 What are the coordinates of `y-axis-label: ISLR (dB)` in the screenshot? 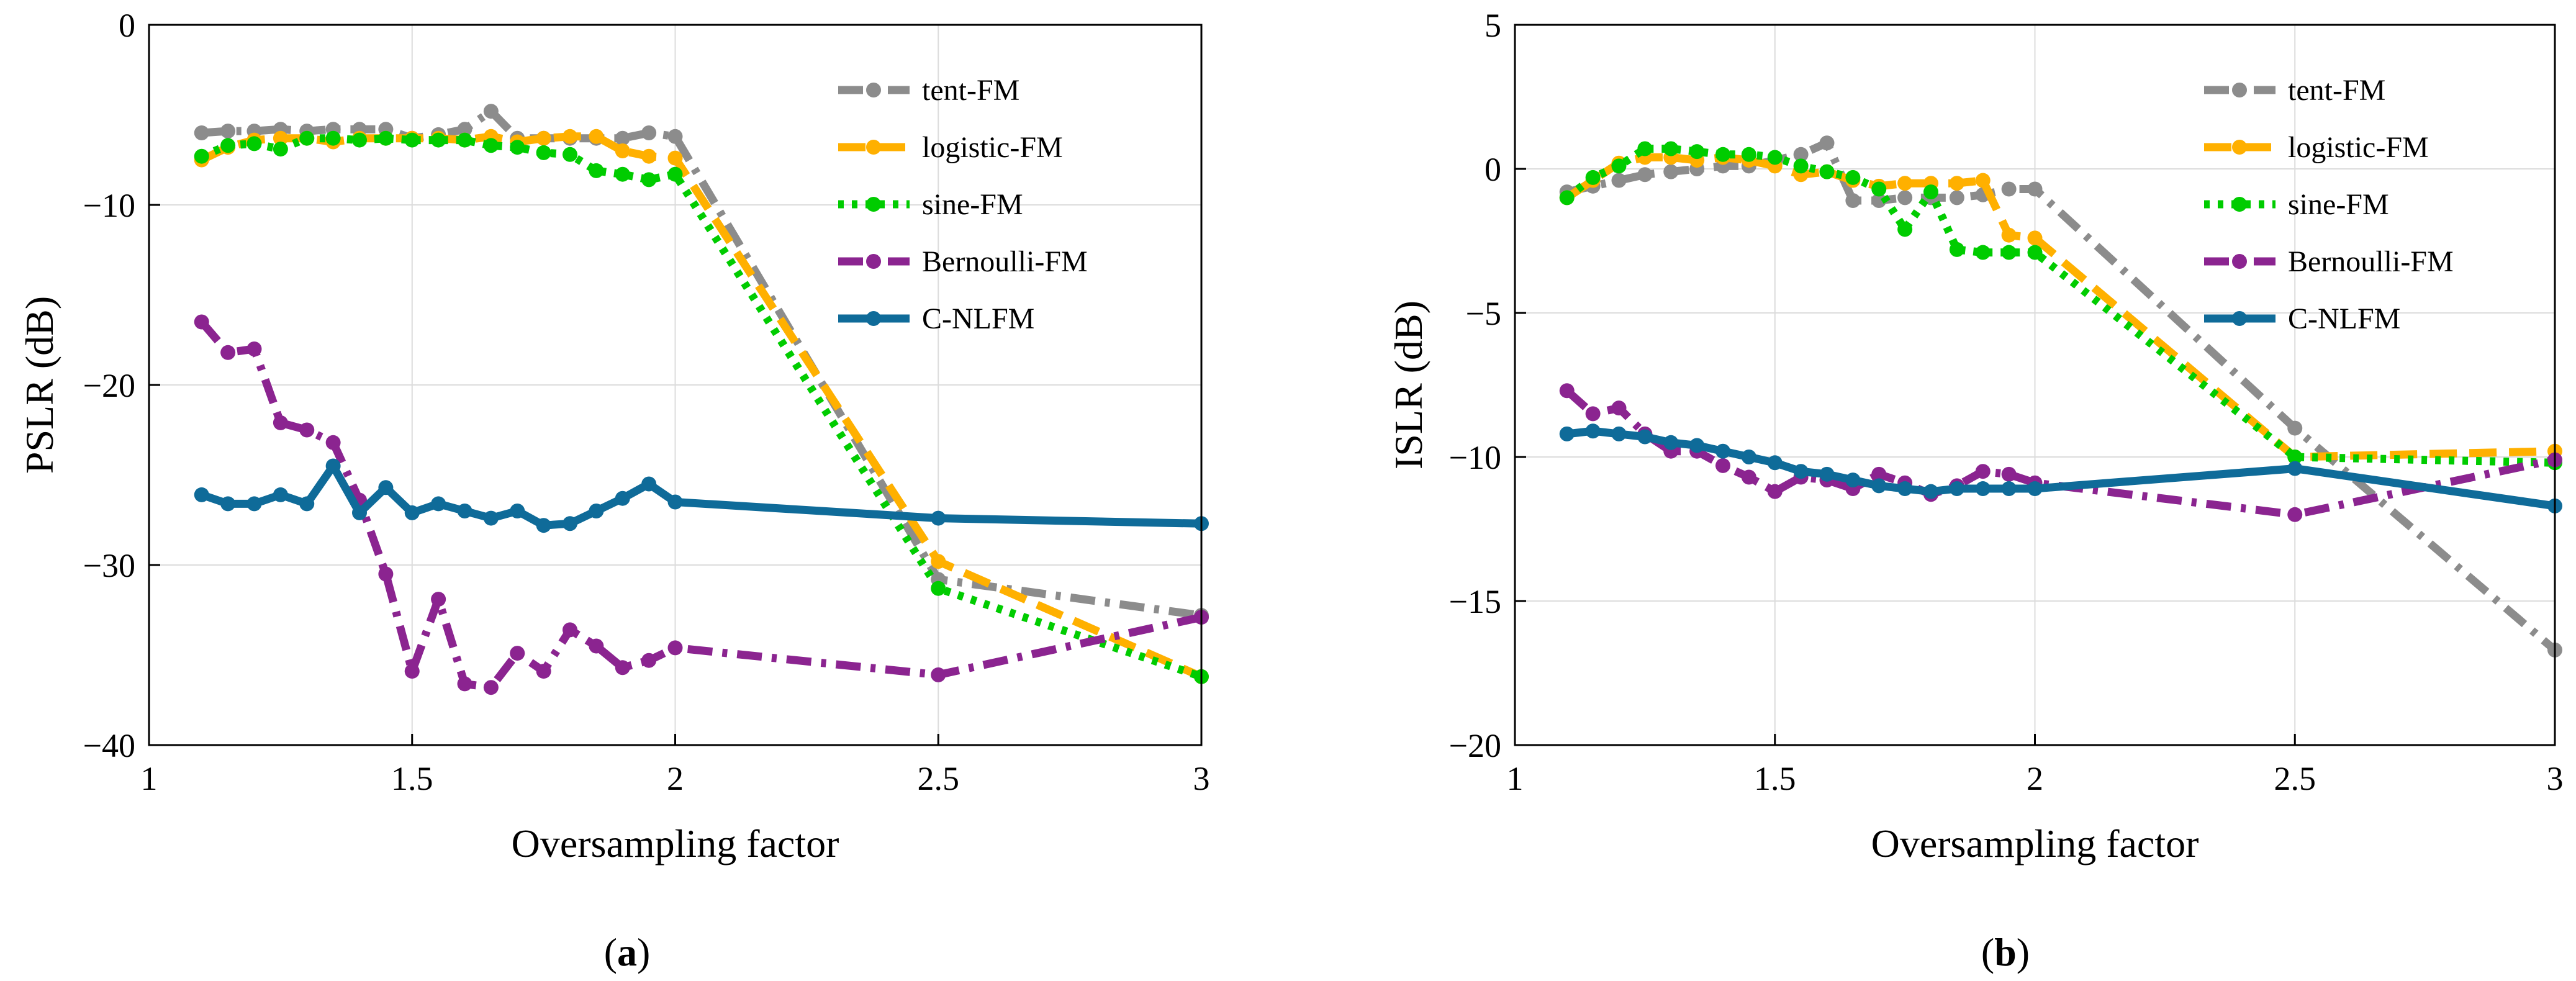 It's located at (1408, 385).